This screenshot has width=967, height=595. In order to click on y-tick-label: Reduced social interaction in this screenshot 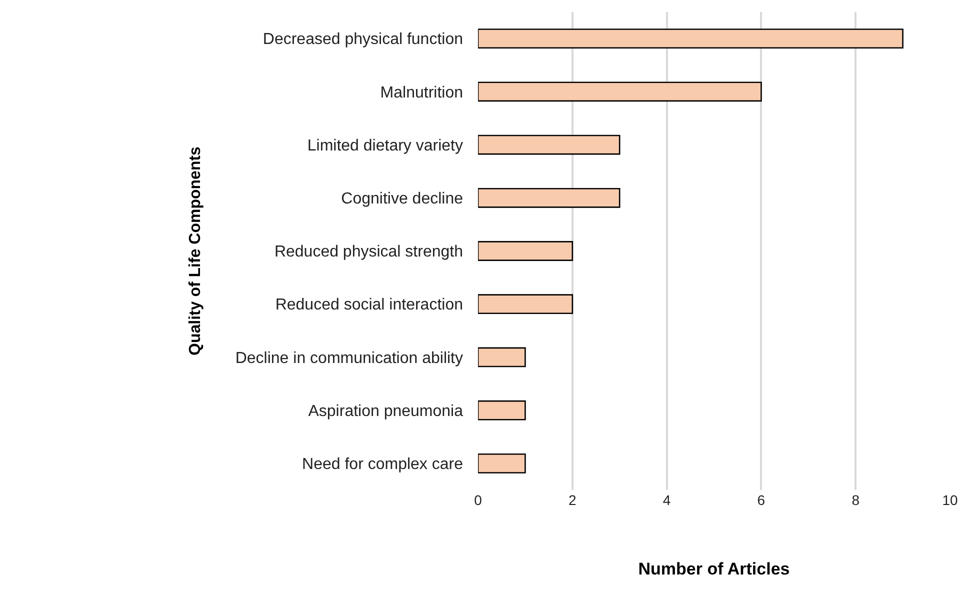, I will do `click(369, 305)`.